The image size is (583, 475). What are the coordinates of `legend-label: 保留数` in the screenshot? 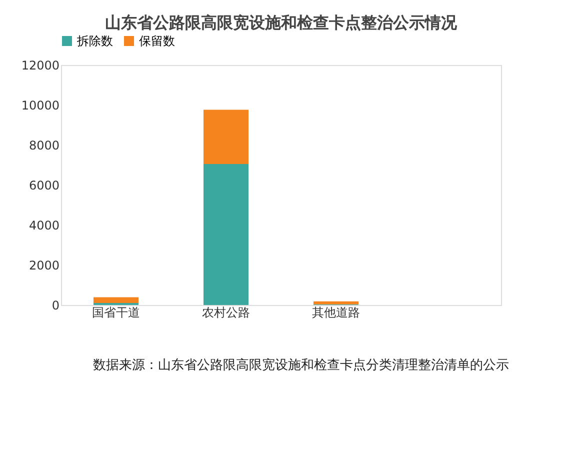 It's located at (157, 41).